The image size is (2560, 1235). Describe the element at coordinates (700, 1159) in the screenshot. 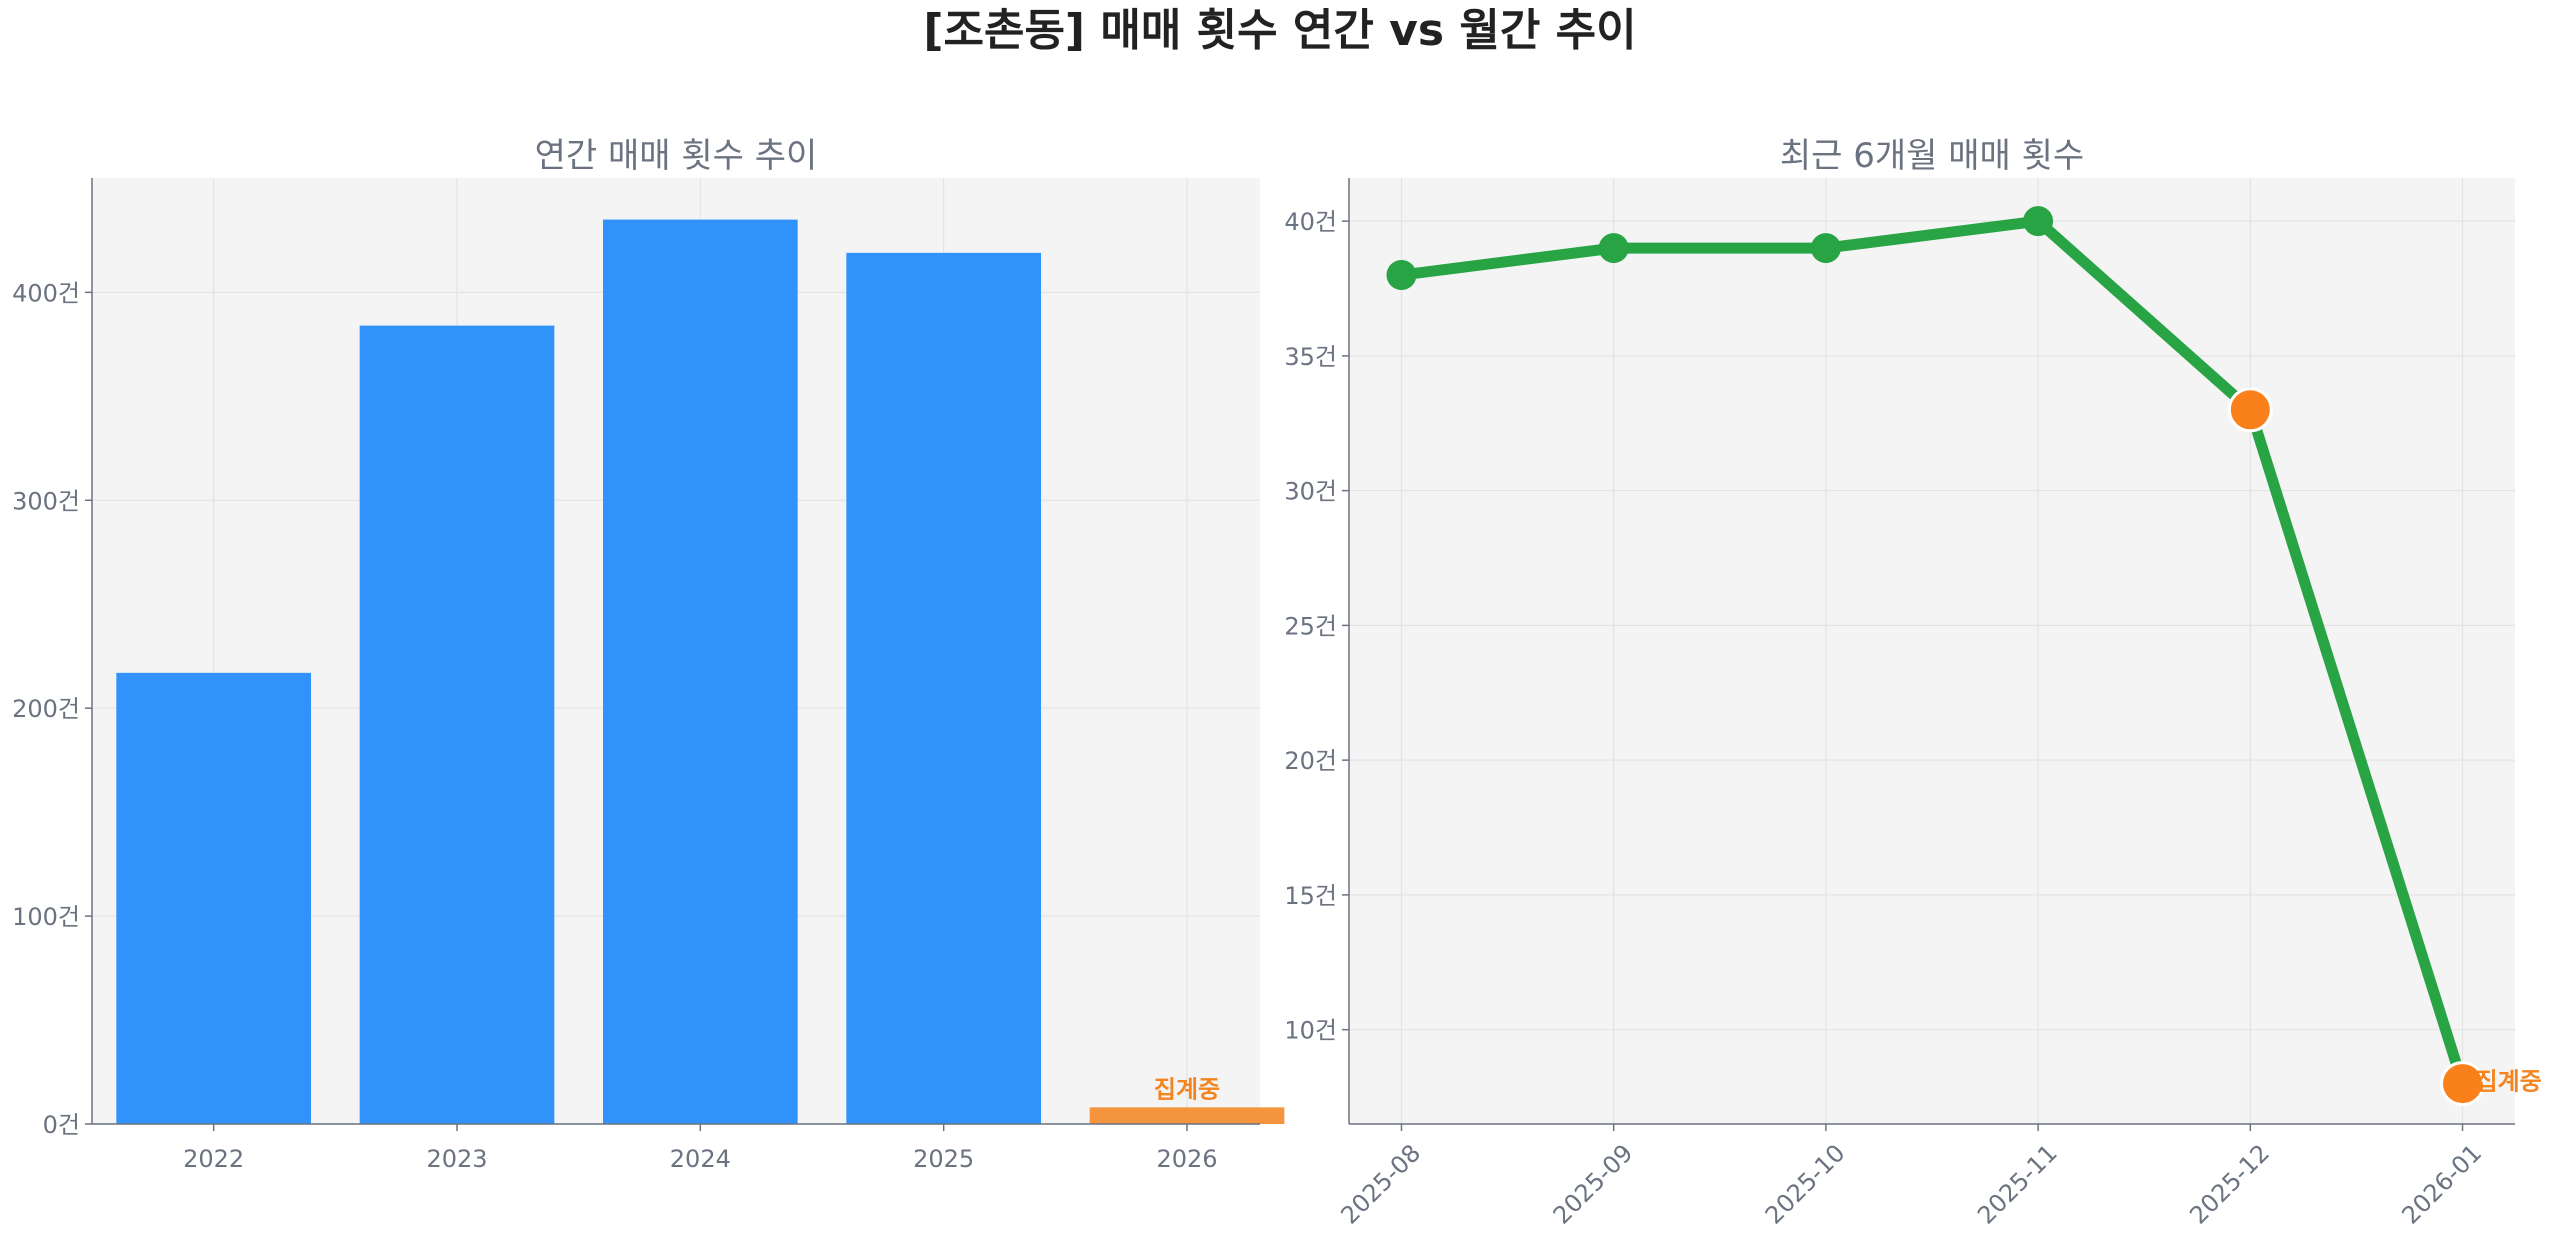

I see `annual-xtick-label: 2024` at that location.